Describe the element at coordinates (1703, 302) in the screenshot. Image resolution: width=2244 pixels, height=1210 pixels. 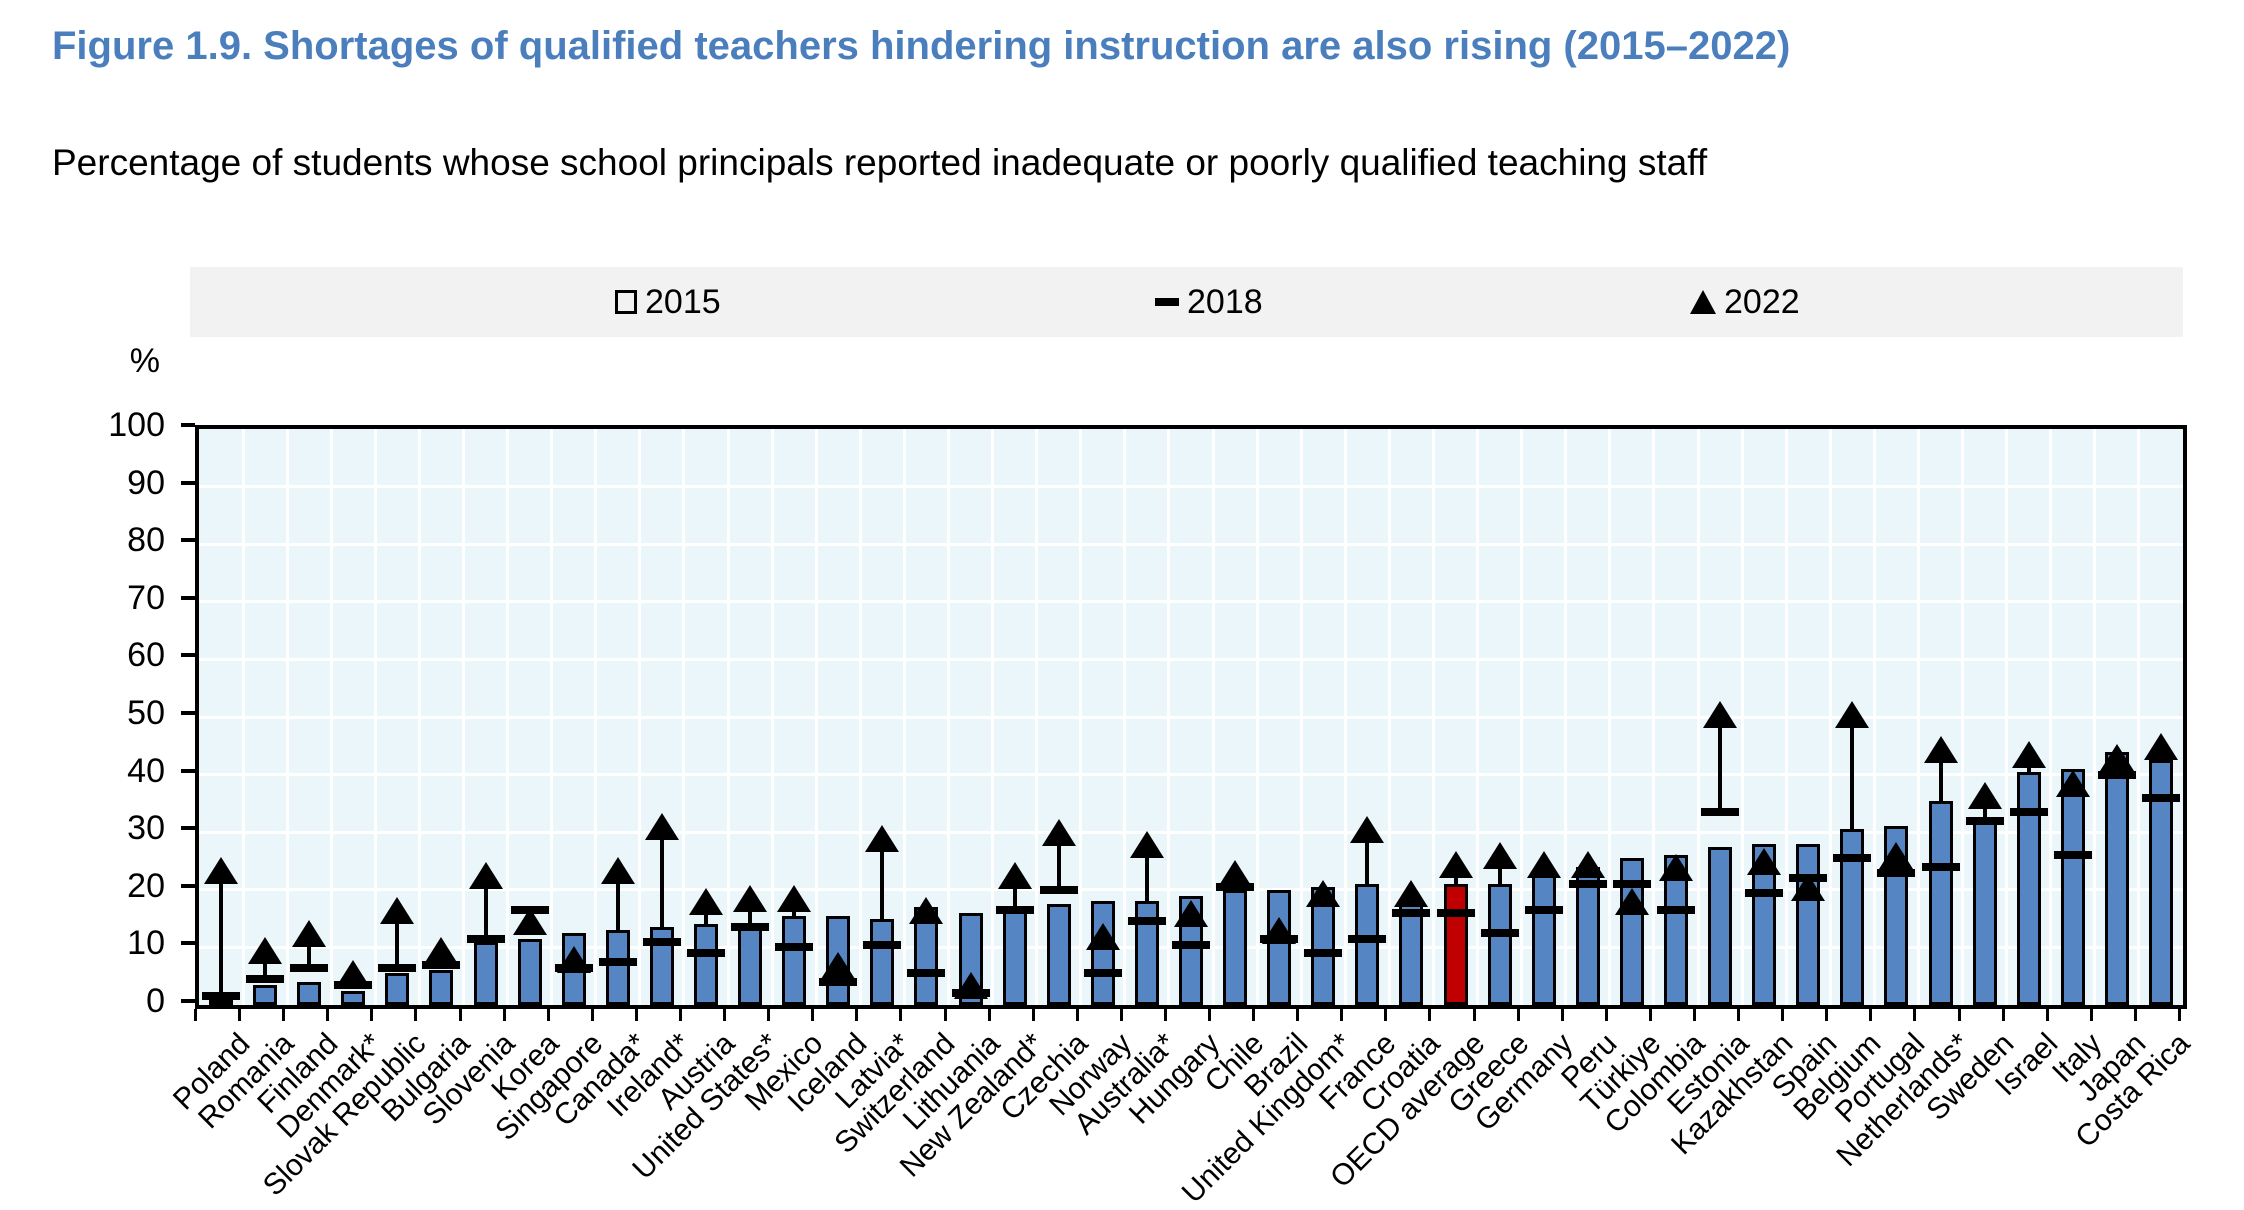
I see `triangle-2022-icon` at that location.